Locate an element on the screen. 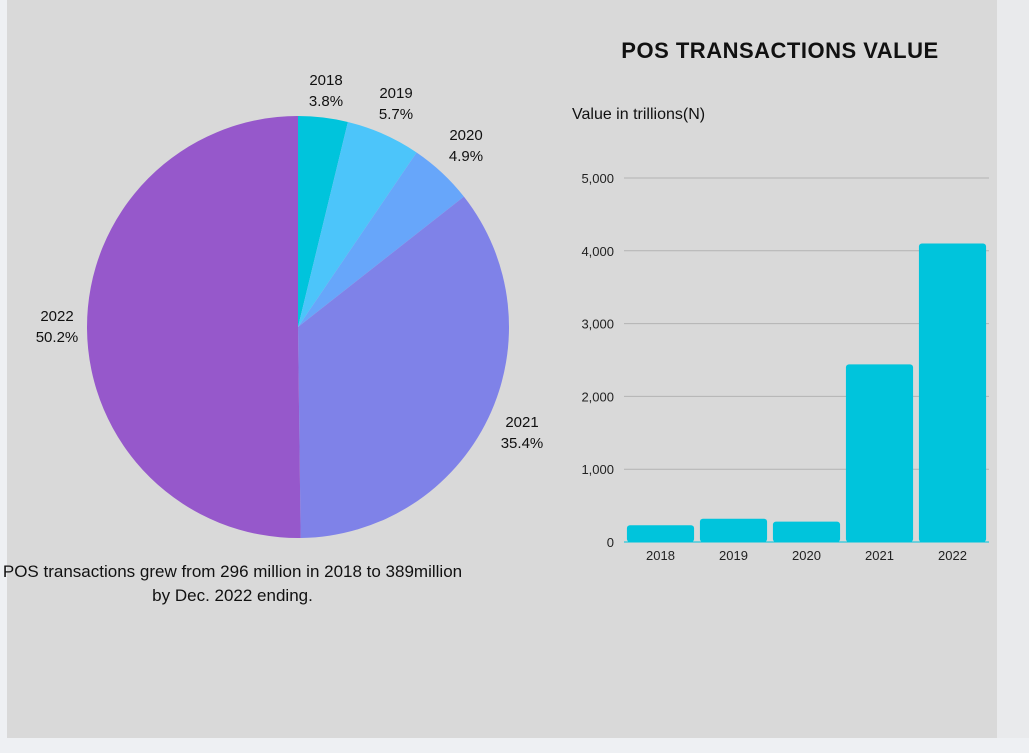 Image resolution: width=1029 pixels, height=753 pixels. y-tick-label: 0 is located at coordinates (610, 542).